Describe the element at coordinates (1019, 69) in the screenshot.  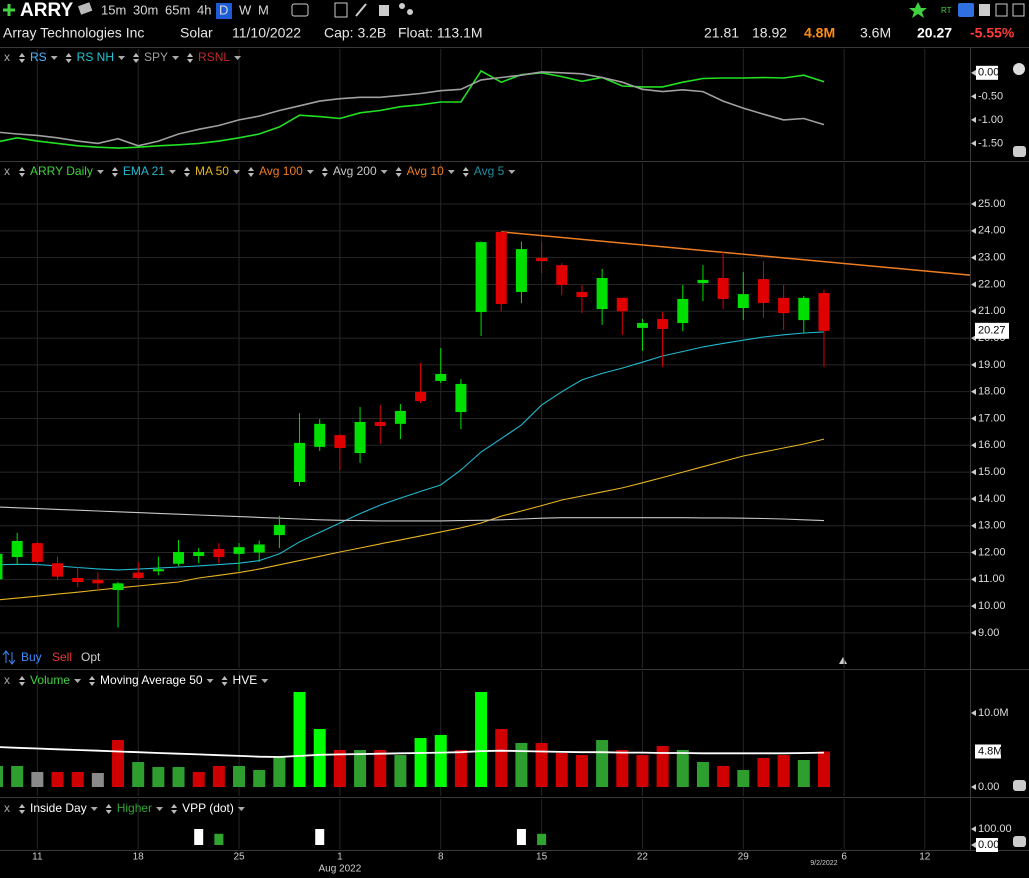
I see `color-icon` at that location.